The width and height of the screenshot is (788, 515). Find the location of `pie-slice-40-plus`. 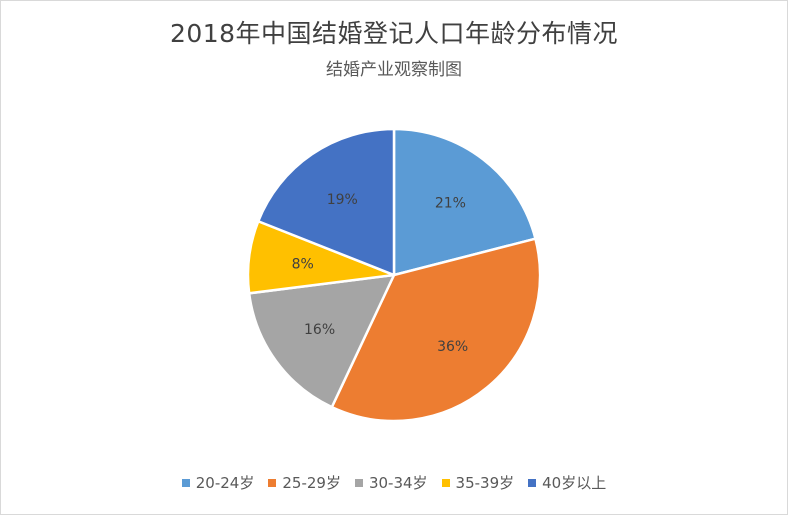

pie-slice-40-plus is located at coordinates (326, 202).